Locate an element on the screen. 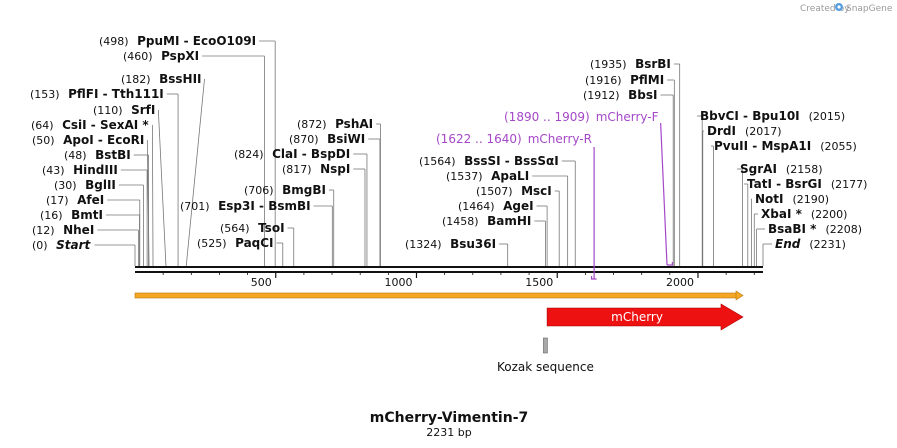 This screenshot has height=448, width=897. enzyme-paqci: (525) PaqCI is located at coordinates (235, 243).